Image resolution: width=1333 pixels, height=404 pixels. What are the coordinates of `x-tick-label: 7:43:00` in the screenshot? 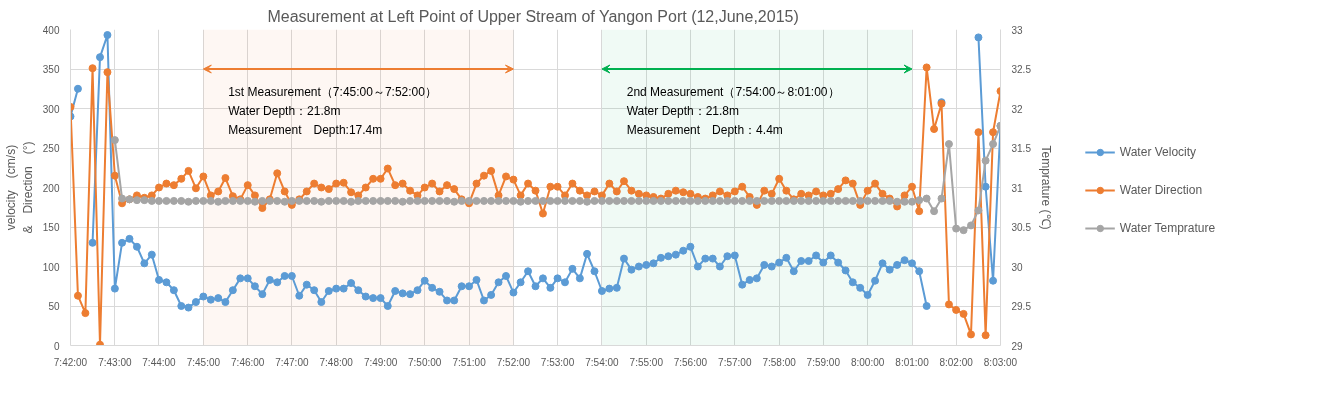 It's located at (115, 362).